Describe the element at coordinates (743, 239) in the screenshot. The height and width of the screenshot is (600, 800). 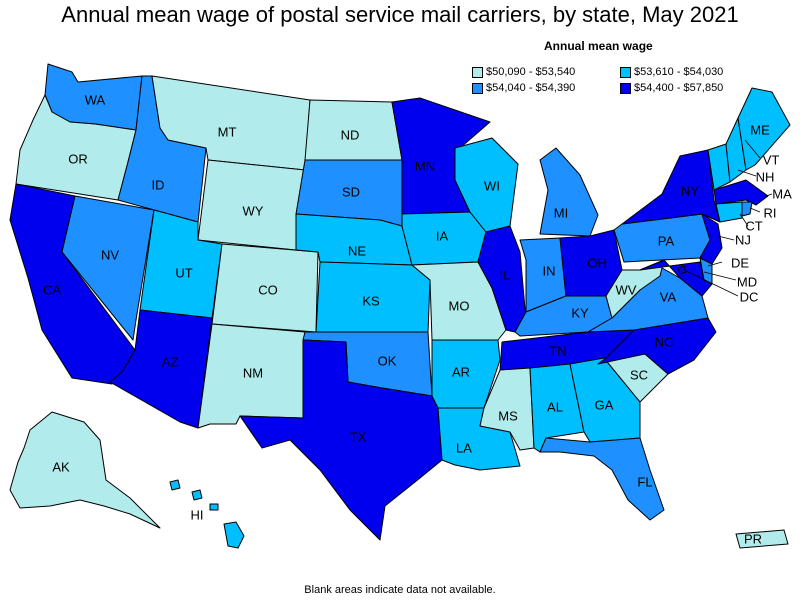
I see `state-label-nj: NJ` at that location.